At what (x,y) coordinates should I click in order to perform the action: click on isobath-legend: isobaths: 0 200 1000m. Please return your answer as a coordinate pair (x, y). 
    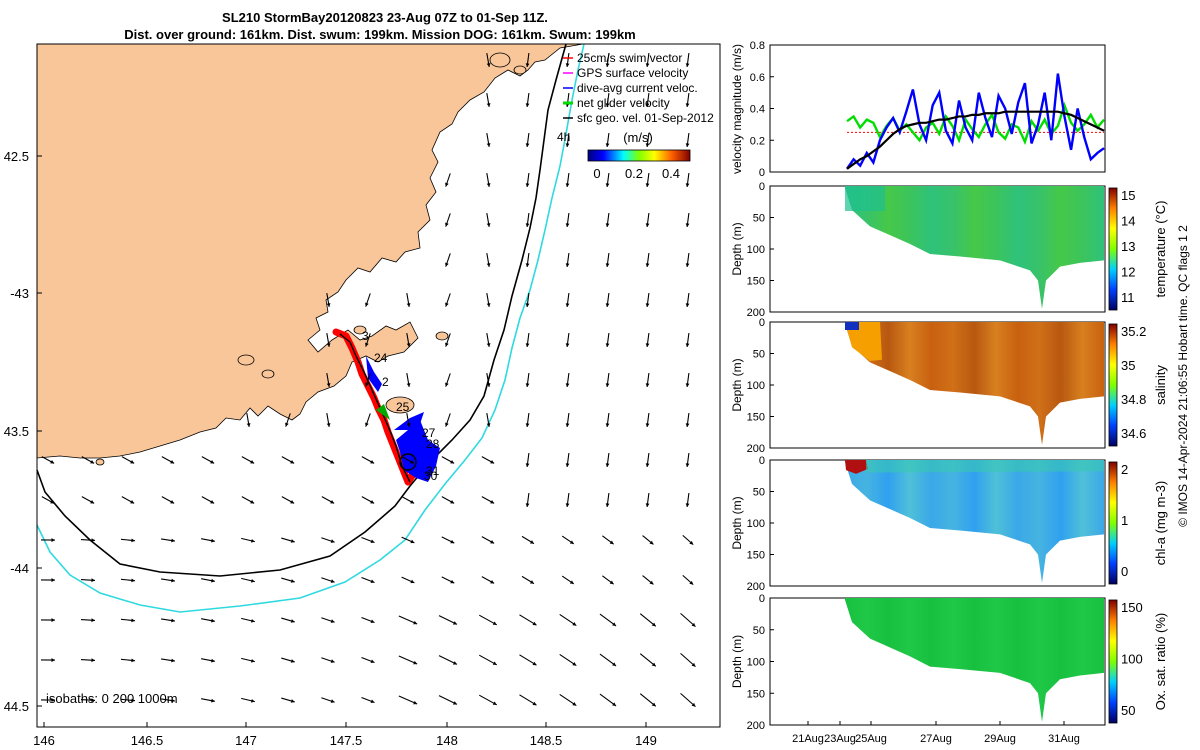
    Looking at the image, I should click on (112, 698).